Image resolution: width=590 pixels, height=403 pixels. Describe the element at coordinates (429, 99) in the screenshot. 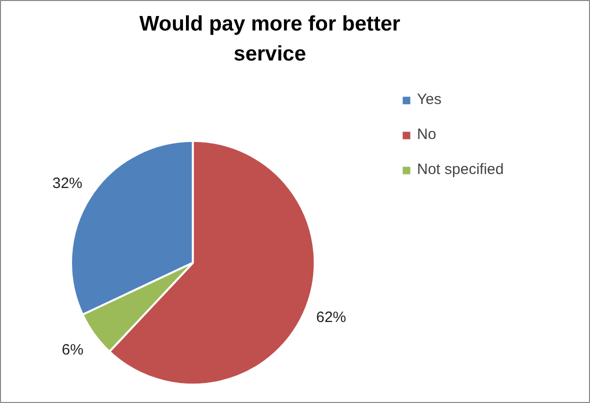

I see `legend-label: Yes` at that location.